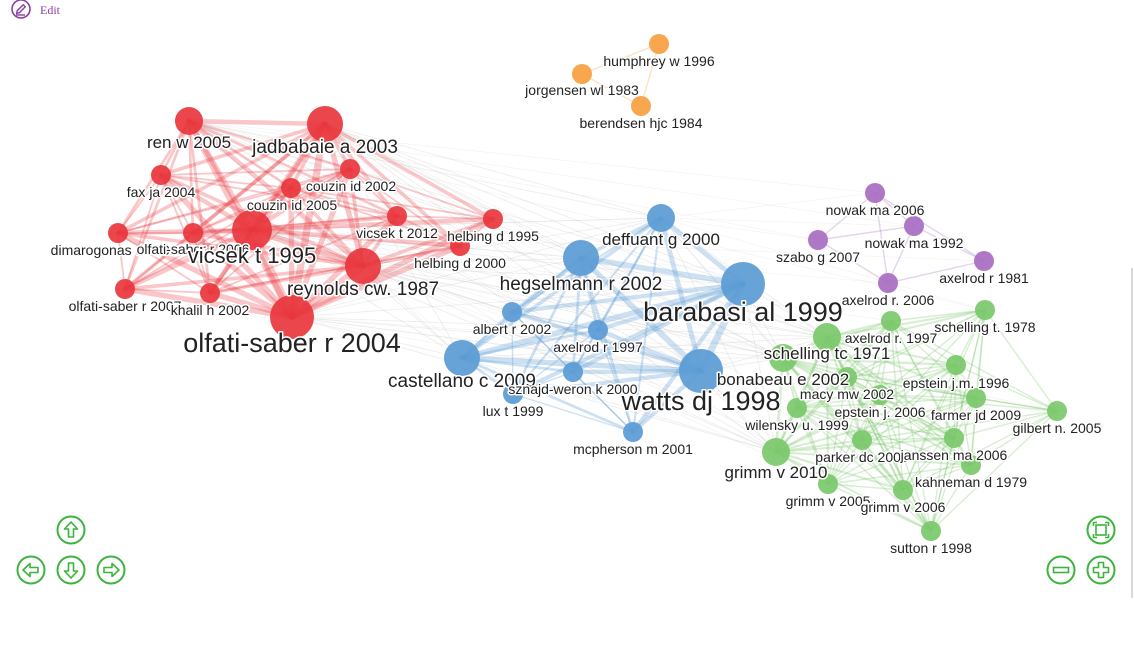 The width and height of the screenshot is (1134, 657). Describe the element at coordinates (984, 278) in the screenshot. I see `node-label-31: axelrod r 1981` at that location.